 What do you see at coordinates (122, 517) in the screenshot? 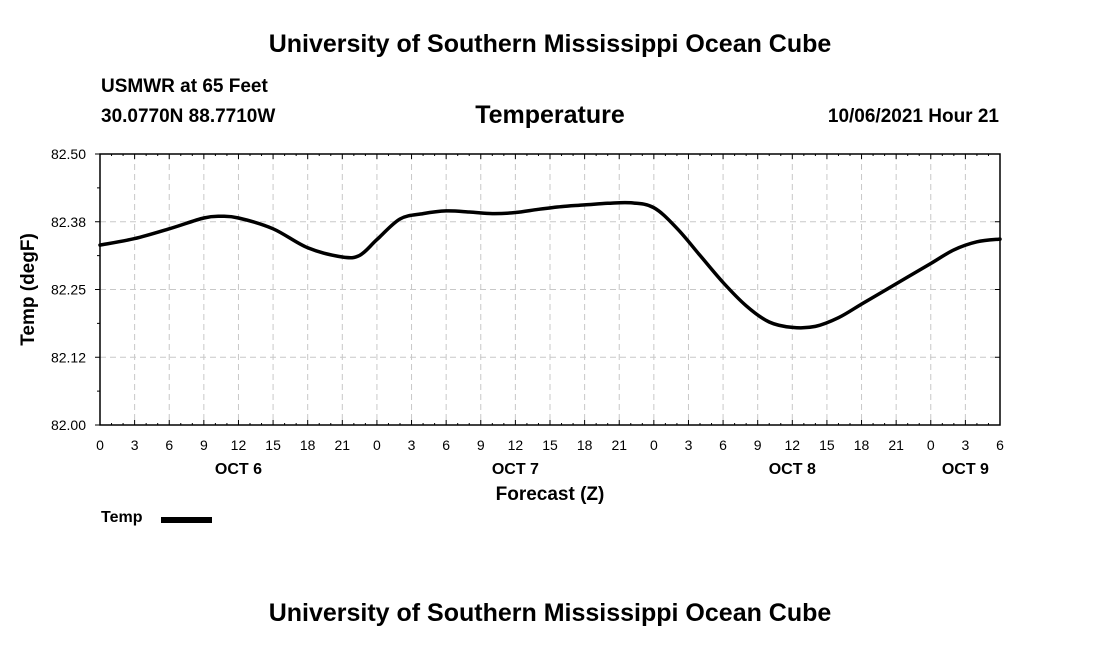
I see `legend-label: Temp` at bounding box center [122, 517].